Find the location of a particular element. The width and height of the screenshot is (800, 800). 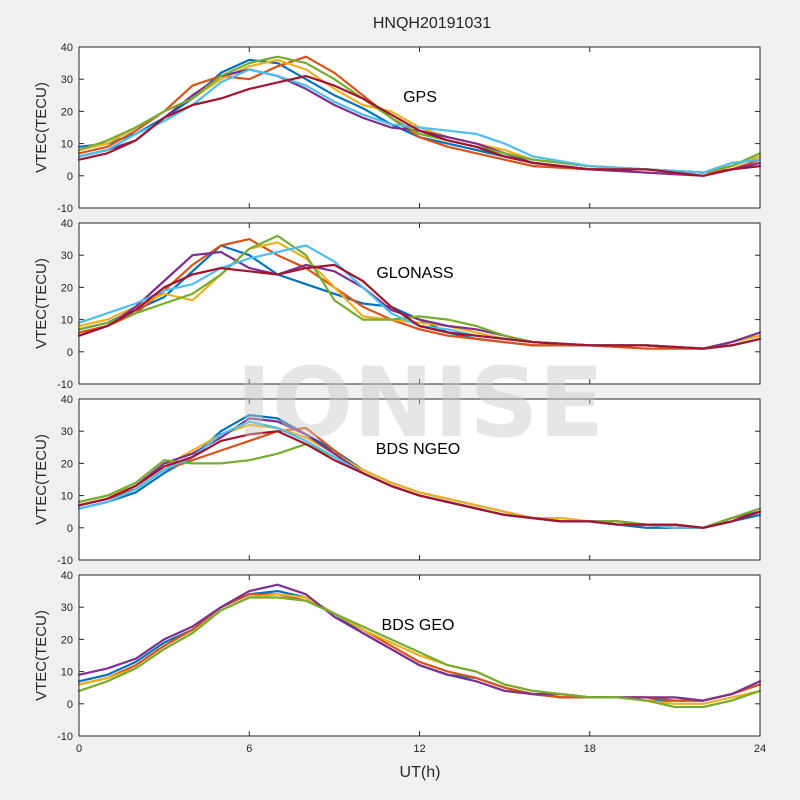

panel-annotation: BDS NGEO is located at coordinates (418, 449).